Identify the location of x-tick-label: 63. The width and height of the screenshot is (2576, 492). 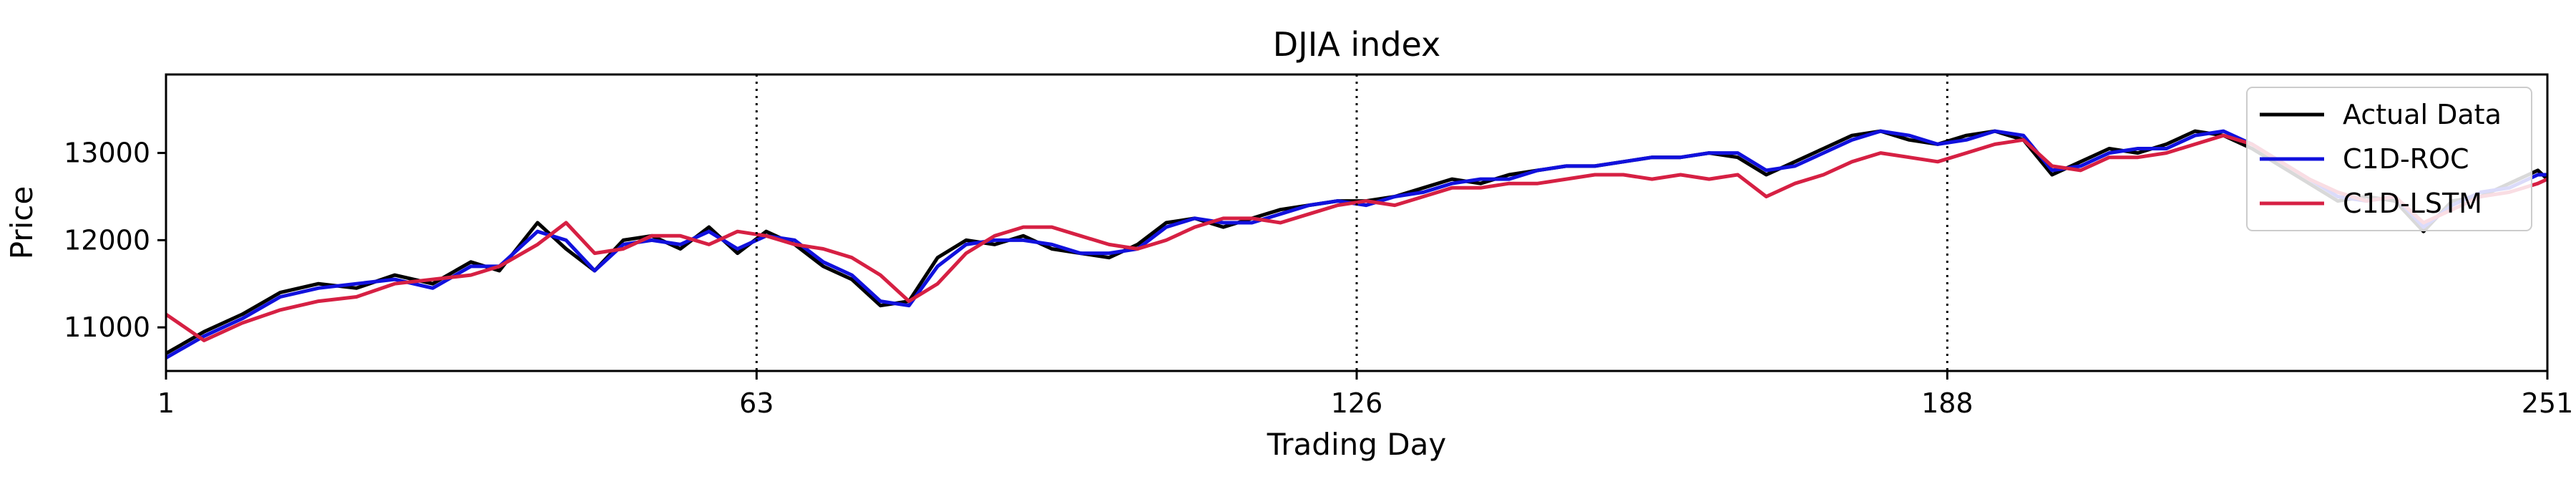
(756, 403).